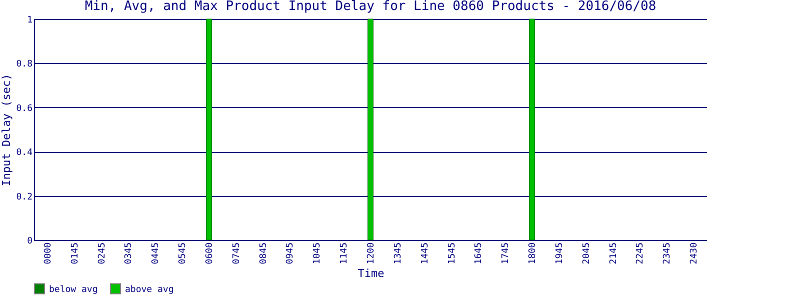  Describe the element at coordinates (291, 253) in the screenshot. I see `x-tick-label: 0945` at that location.